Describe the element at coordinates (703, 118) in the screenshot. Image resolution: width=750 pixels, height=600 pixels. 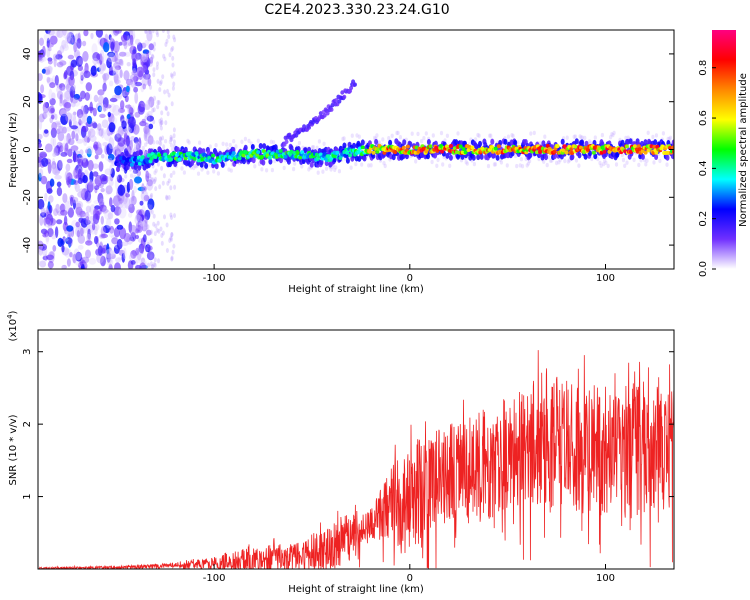
I see `colorbar-tick-label: 0.6` at that location.